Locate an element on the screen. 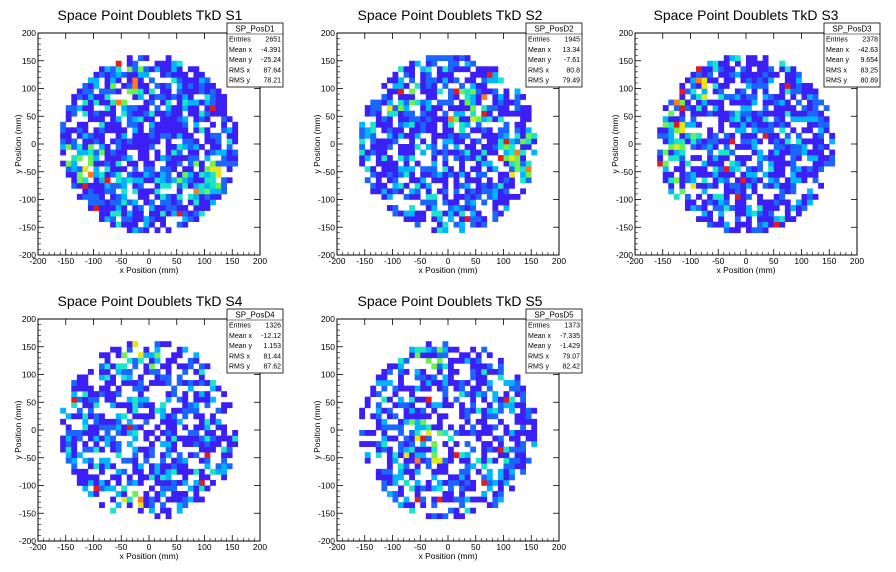 The width and height of the screenshot is (896, 572). chart-title: Space Point Doublets TkD S5 is located at coordinates (450, 301).